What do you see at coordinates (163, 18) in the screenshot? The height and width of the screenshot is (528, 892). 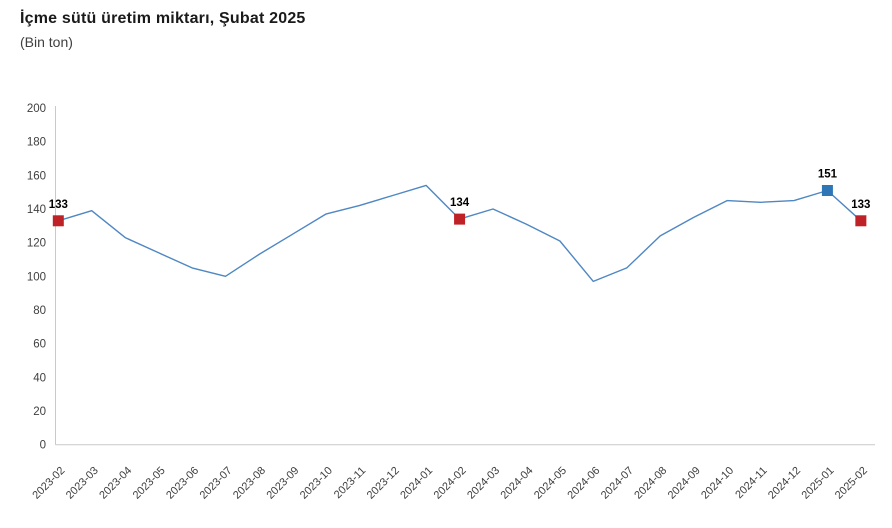 I see `chart-title: İçme sütü üretim miktarı, Şubat 2025` at bounding box center [163, 18].